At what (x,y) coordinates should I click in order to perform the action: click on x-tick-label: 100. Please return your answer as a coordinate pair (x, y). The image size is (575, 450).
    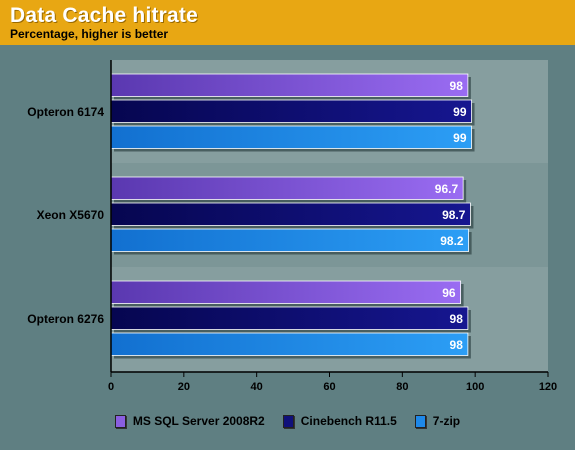
    Looking at the image, I should click on (475, 387).